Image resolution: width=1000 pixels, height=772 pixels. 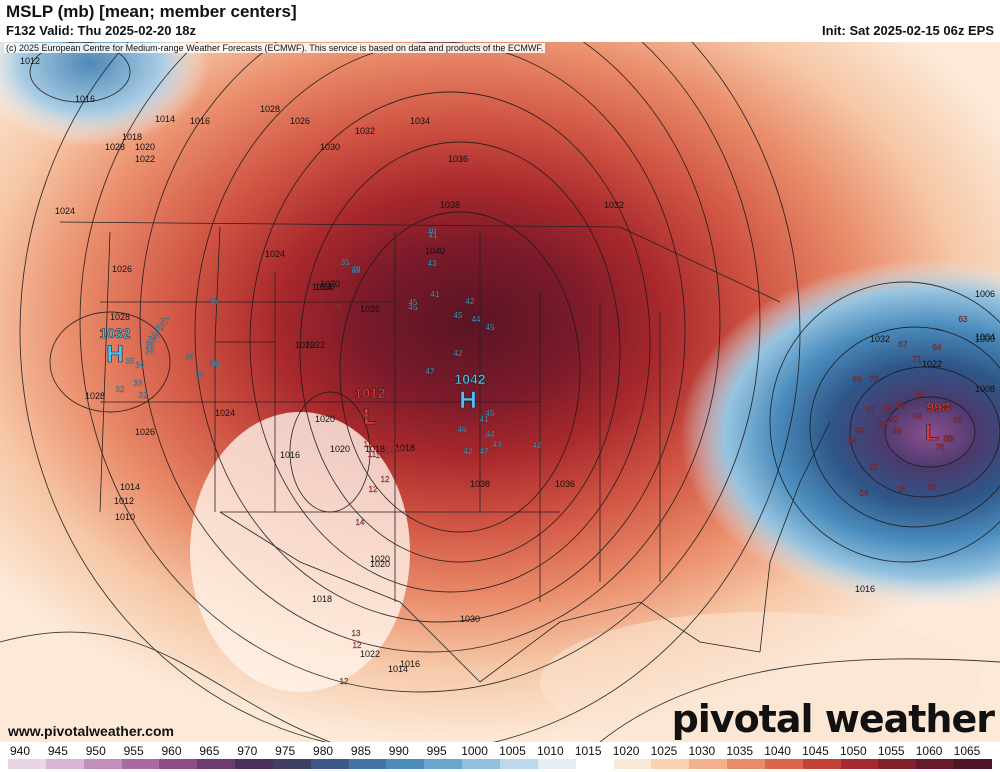 What do you see at coordinates (958, 420) in the screenshot?
I see `member-value: 66` at bounding box center [958, 420].